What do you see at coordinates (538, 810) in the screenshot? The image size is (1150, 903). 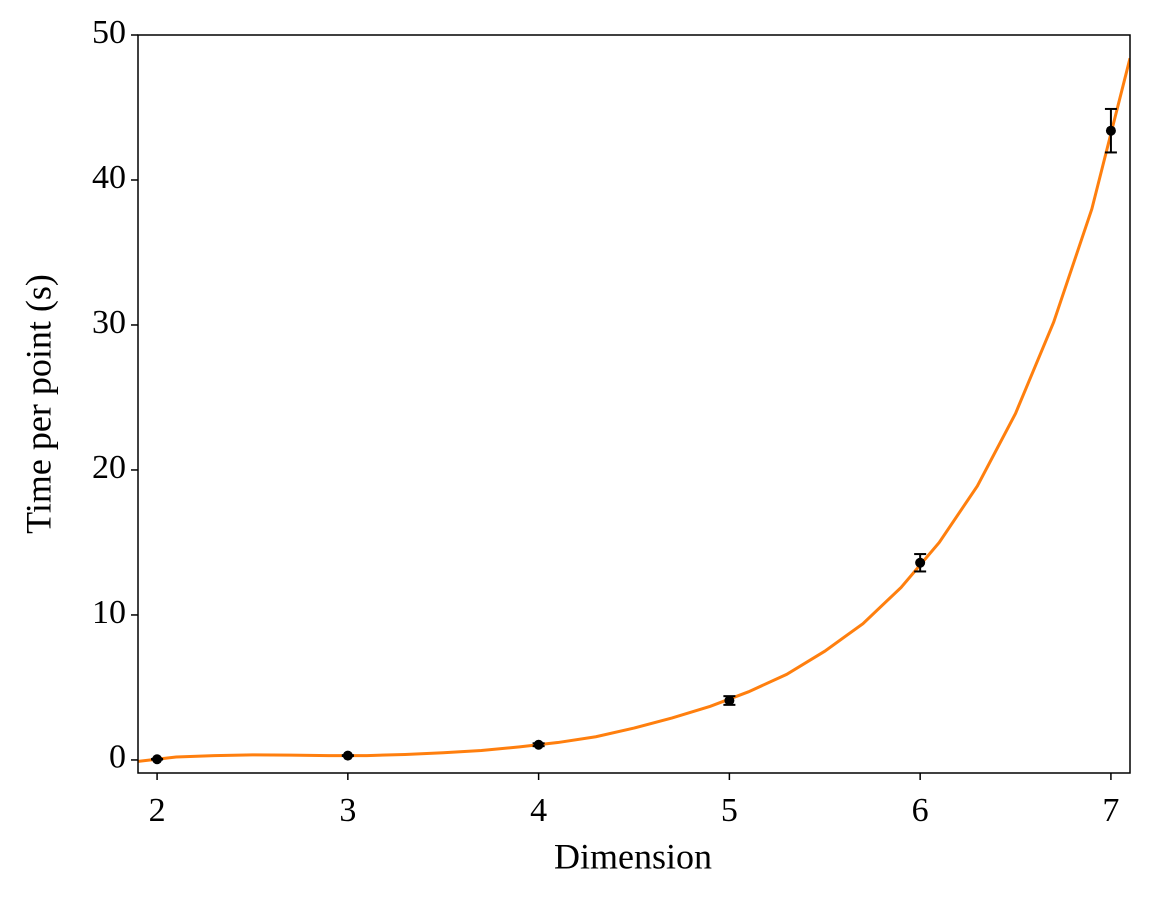 I see `x-tick-label: 4` at bounding box center [538, 810].